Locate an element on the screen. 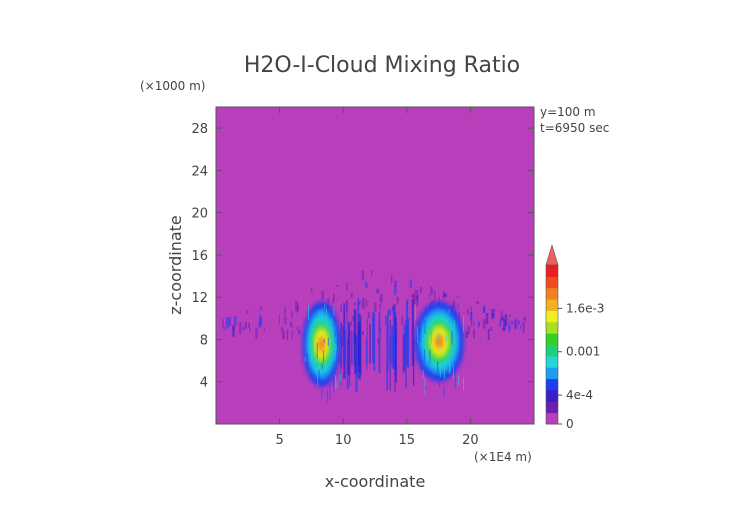  x-axis-label: x-coordinate is located at coordinates (375, 481).